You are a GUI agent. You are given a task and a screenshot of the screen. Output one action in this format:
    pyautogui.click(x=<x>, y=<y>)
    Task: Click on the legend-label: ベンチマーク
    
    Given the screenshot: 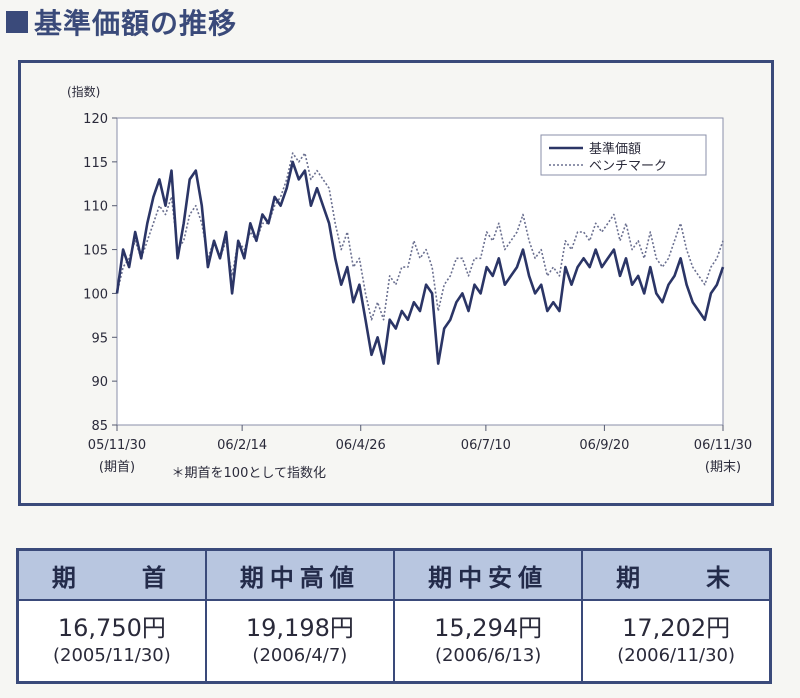 What is the action you would take?
    pyautogui.click(x=628, y=166)
    